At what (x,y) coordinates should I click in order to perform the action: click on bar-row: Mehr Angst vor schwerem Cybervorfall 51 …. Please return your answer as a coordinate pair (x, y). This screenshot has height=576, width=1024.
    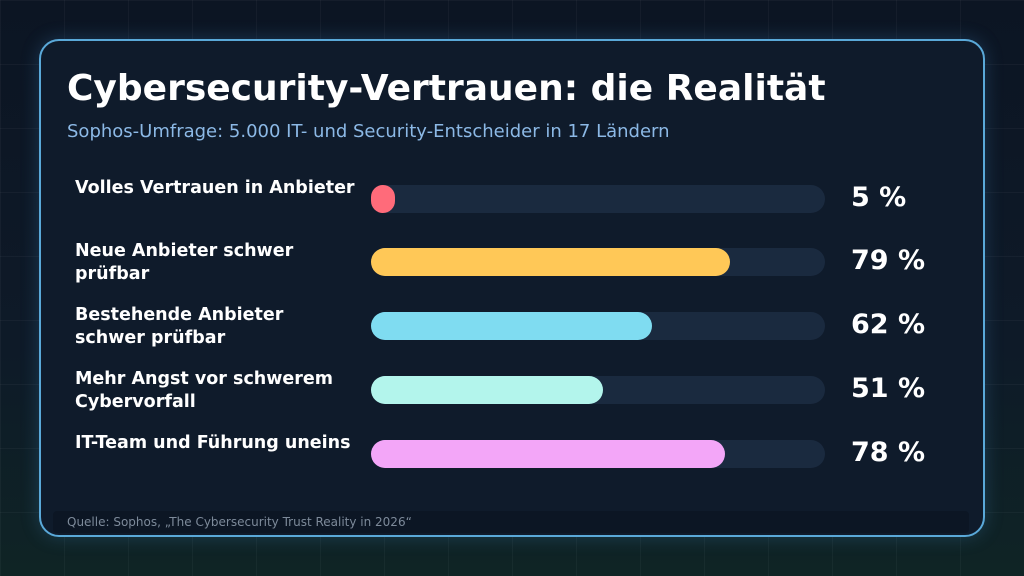
    Looking at the image, I should click on (511, 389).